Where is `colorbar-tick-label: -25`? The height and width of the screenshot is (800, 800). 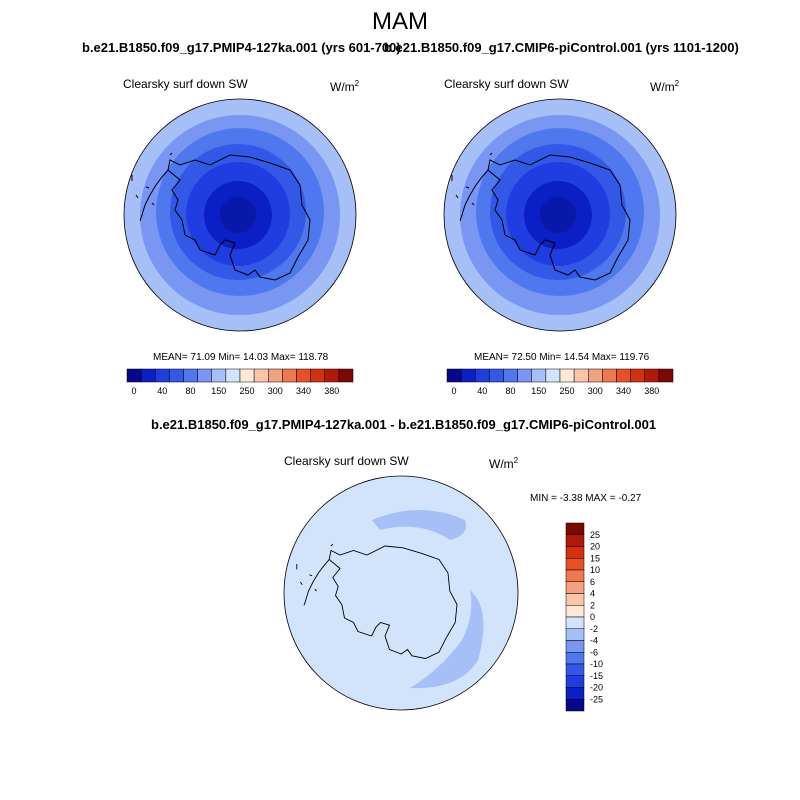 colorbar-tick-label: -25 is located at coordinates (596, 699).